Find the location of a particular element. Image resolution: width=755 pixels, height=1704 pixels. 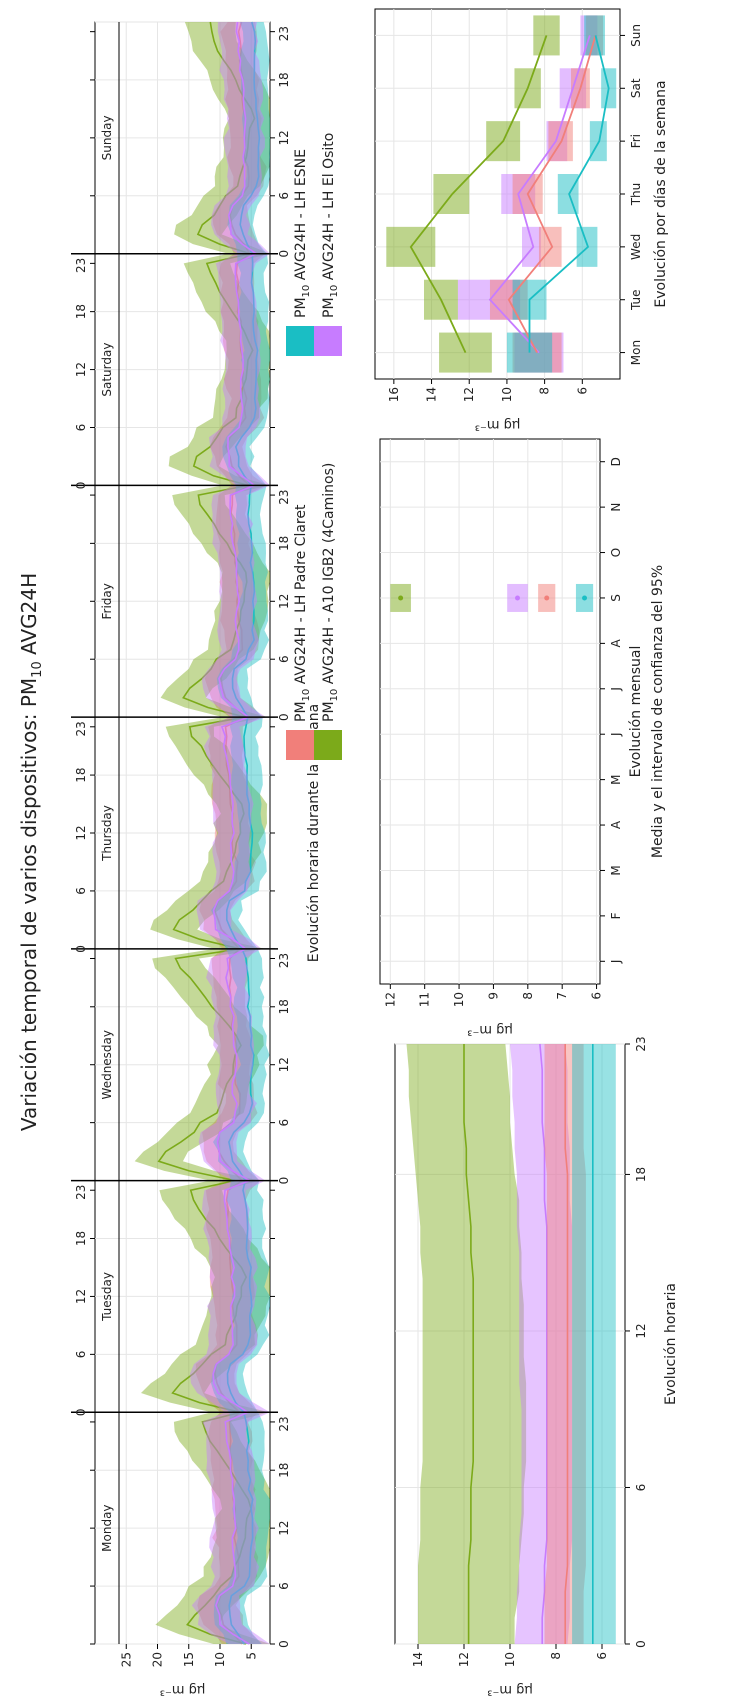

y-tick-label: 7 is located at coordinates (562, 996).